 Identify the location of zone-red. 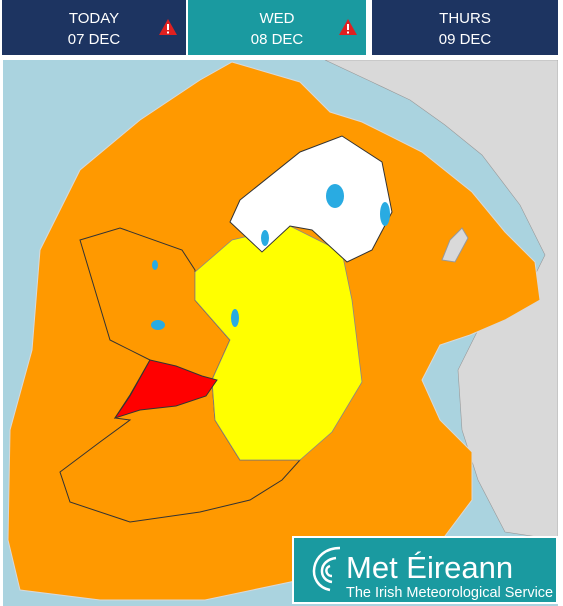
(165, 389).